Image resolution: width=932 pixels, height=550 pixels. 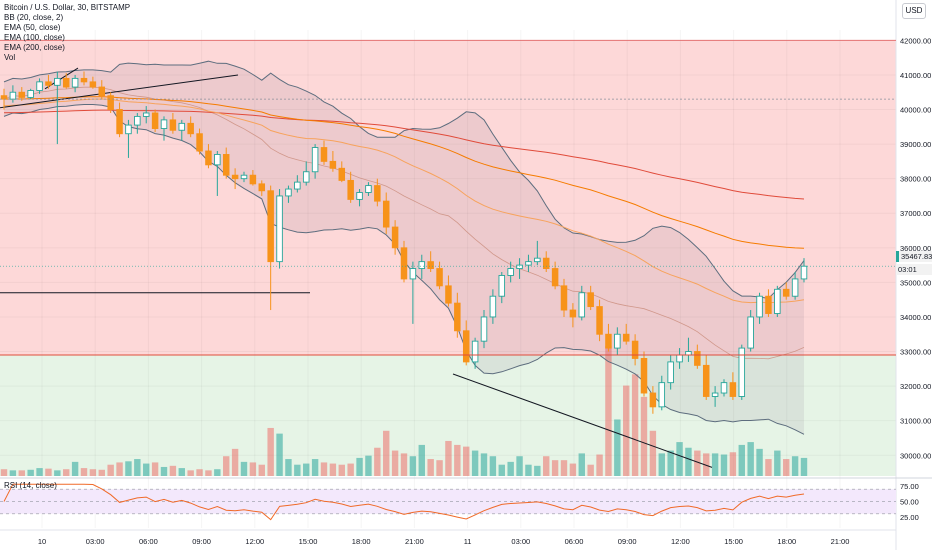 I want to click on time-tick-label: 03:00, so click(x=95, y=541).